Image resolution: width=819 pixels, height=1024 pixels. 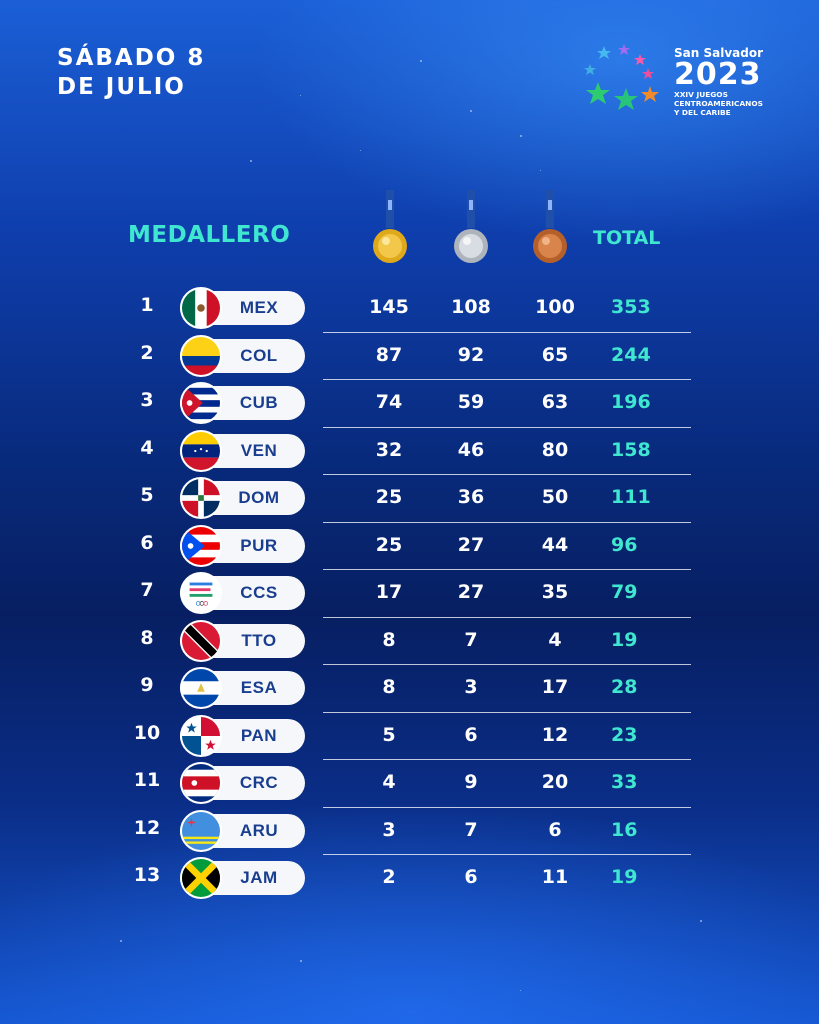 I want to click on flag-ccs-icon, so click(x=201, y=593).